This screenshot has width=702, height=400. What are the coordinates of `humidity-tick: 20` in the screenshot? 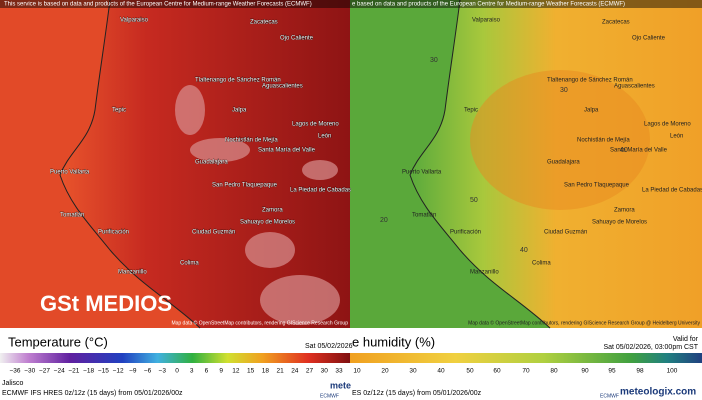 It's located at (385, 371).